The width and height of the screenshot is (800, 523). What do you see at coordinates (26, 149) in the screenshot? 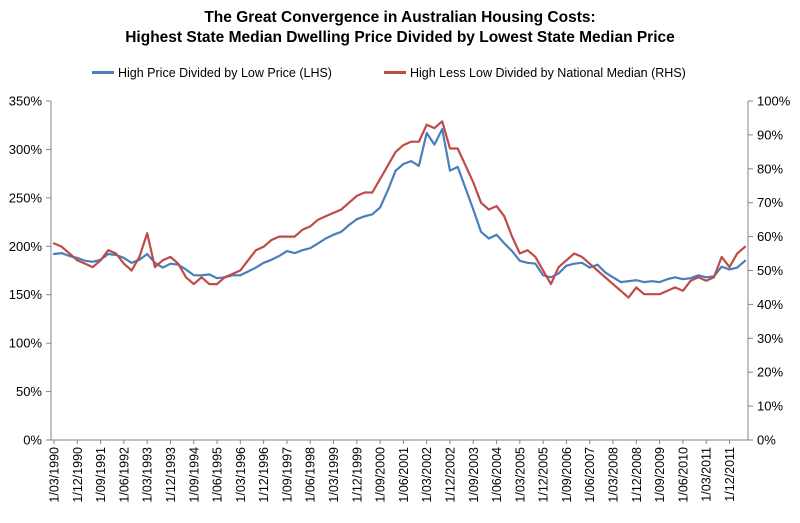
I see `left-axis-tick-label: 300%` at bounding box center [26, 149].